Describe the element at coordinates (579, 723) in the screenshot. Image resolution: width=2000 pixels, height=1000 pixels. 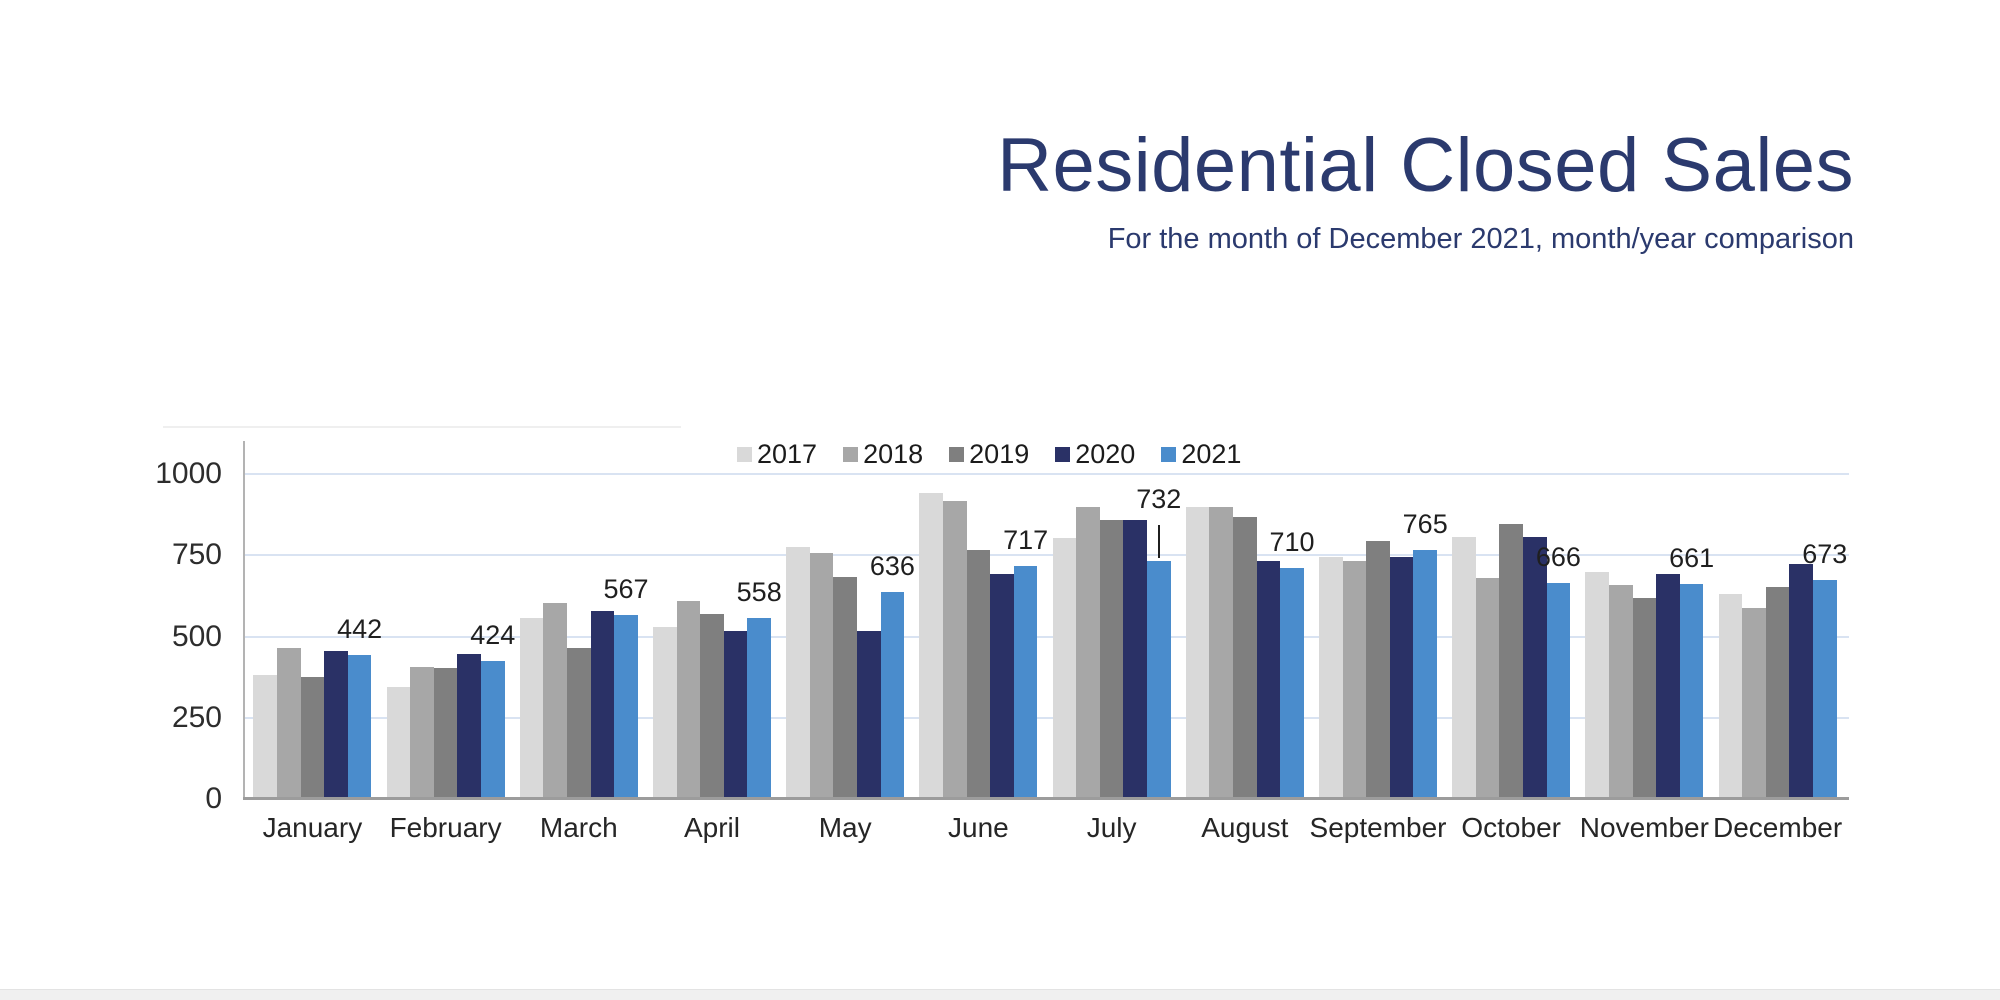
I see `bar-march-2019` at that location.